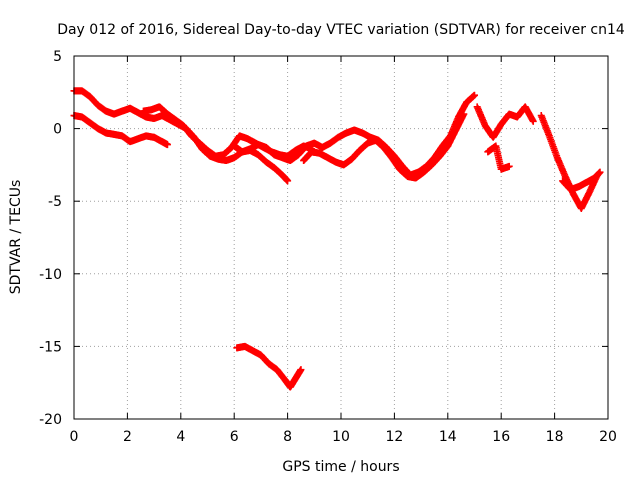  Describe the element at coordinates (394, 437) in the screenshot. I see `x-tick-label: 12` at that location.